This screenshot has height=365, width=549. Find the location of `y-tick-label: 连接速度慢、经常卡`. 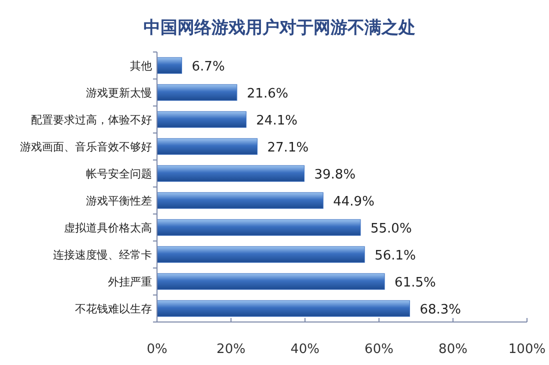

y-tick-label: 连接速度慢、经常卡 is located at coordinates (102, 255).